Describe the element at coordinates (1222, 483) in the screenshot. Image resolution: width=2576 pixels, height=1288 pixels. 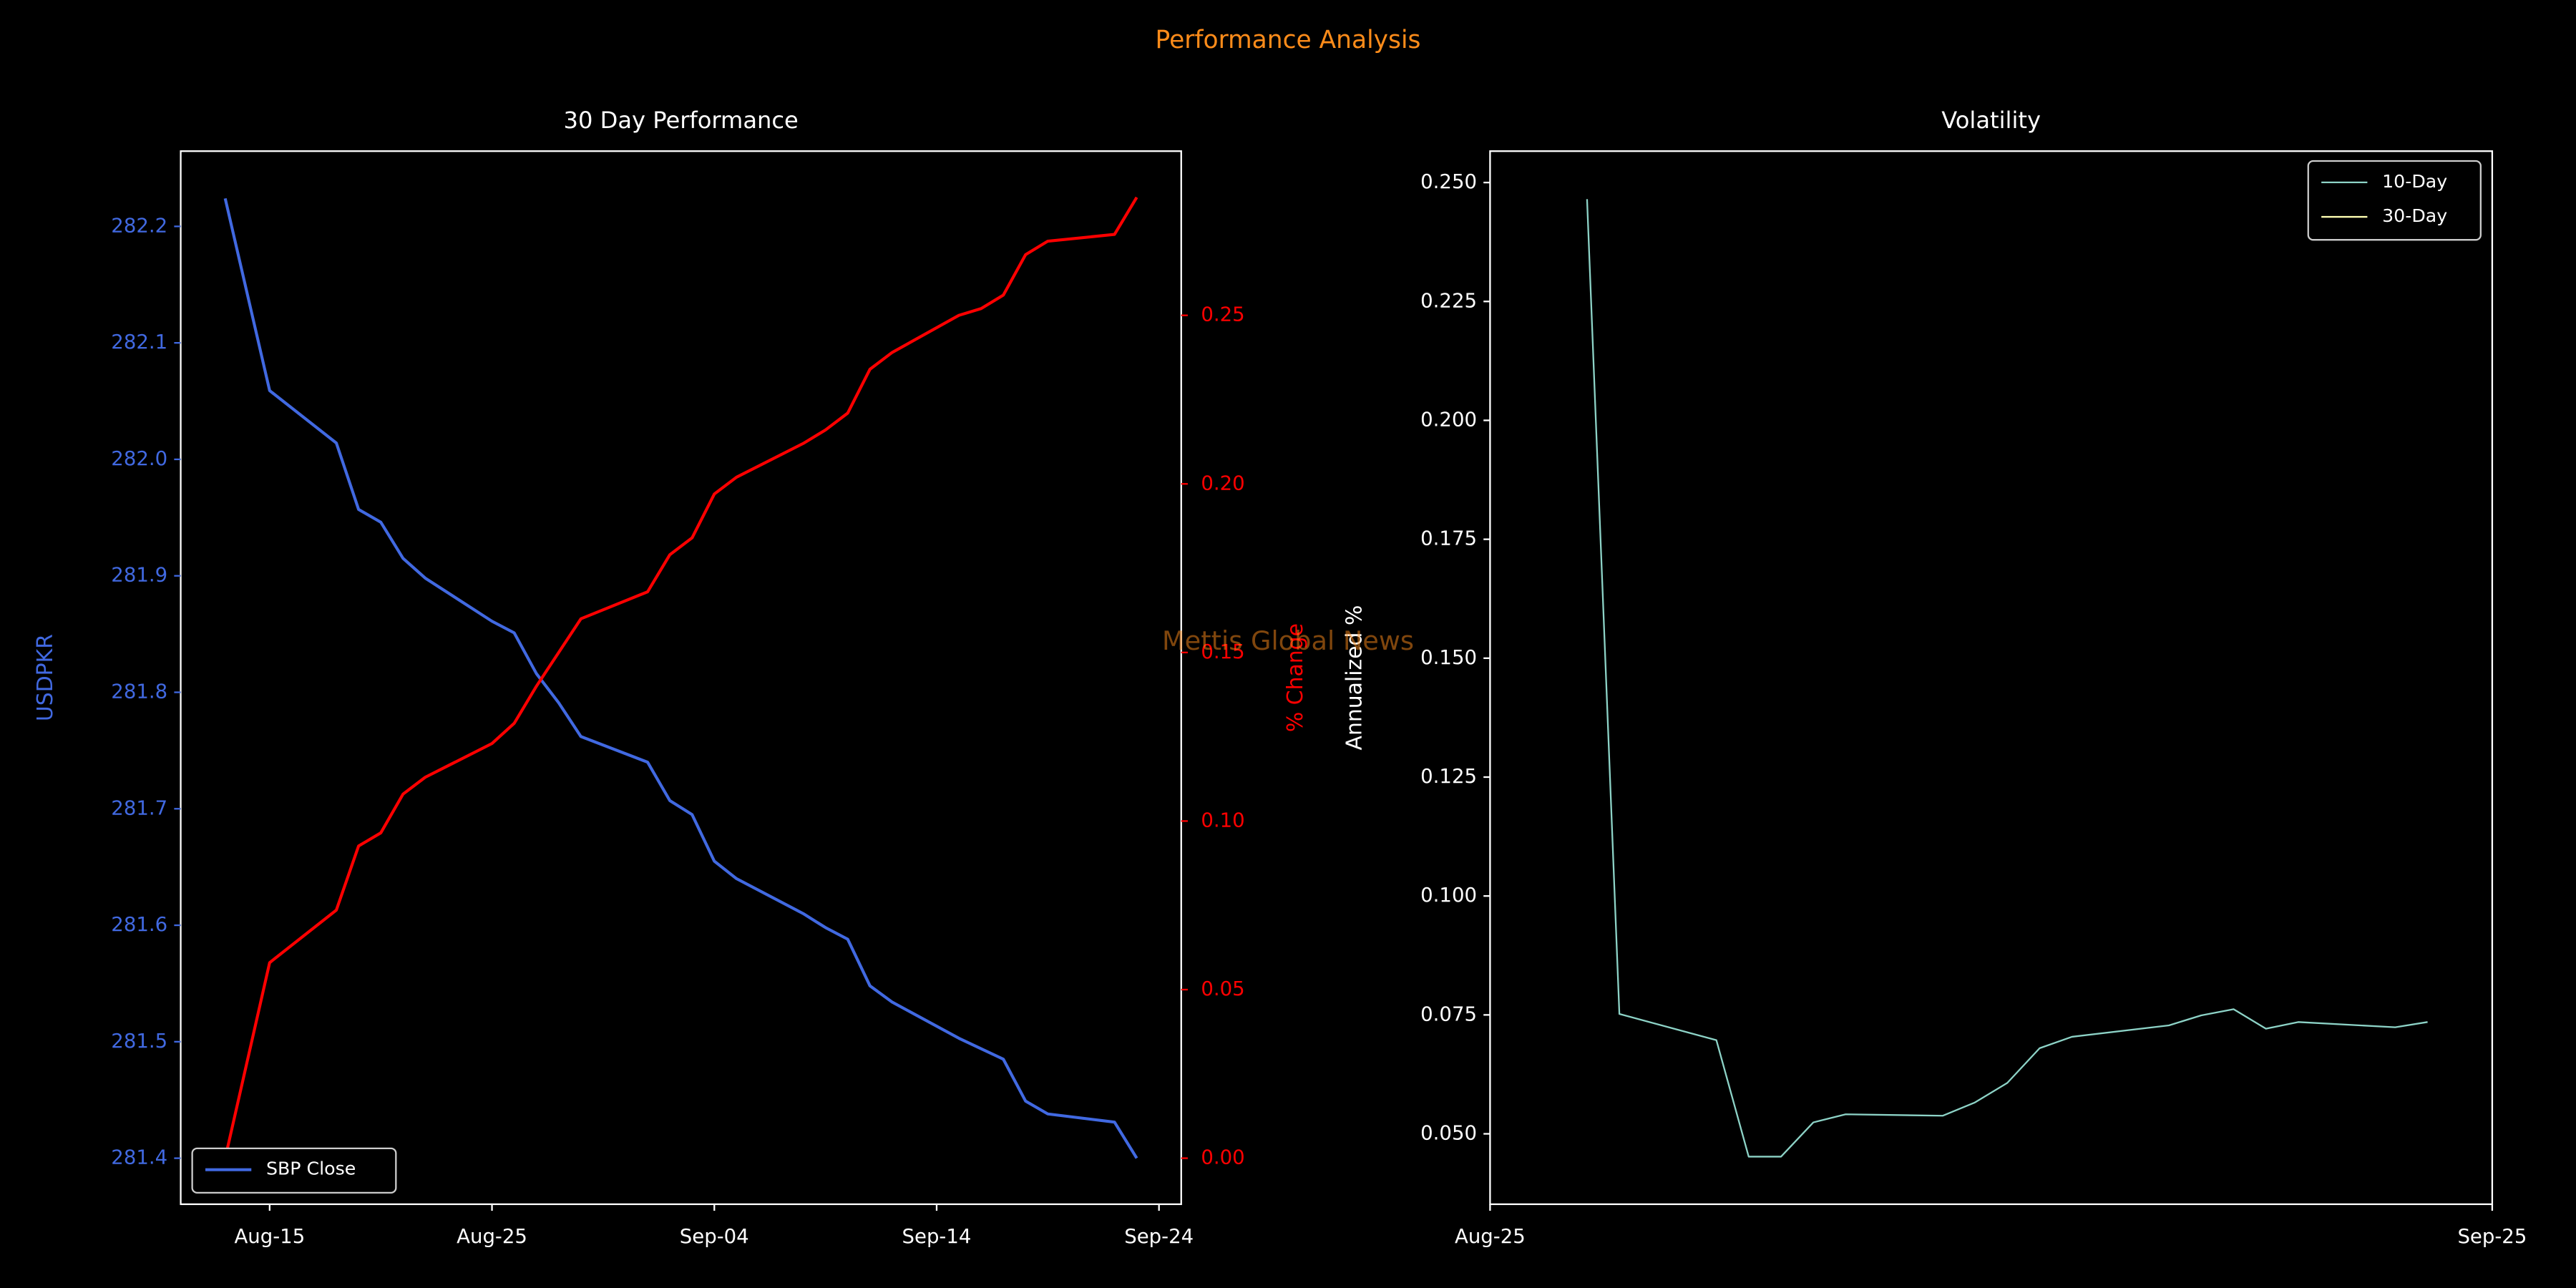
I see `y2-tick-label: 0.20` at that location.